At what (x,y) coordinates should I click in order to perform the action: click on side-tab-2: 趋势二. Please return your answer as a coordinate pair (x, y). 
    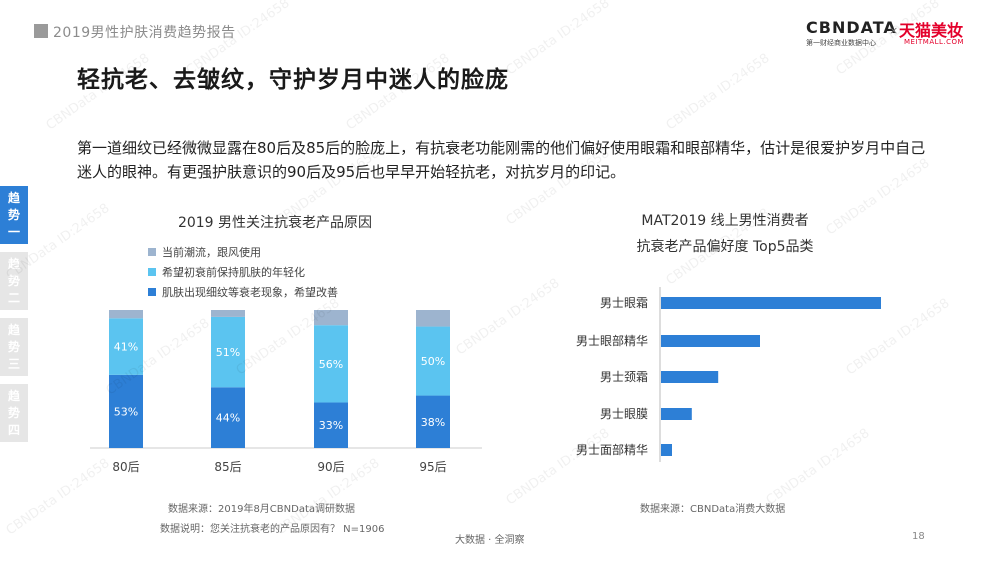
    Looking at the image, I should click on (14, 283).